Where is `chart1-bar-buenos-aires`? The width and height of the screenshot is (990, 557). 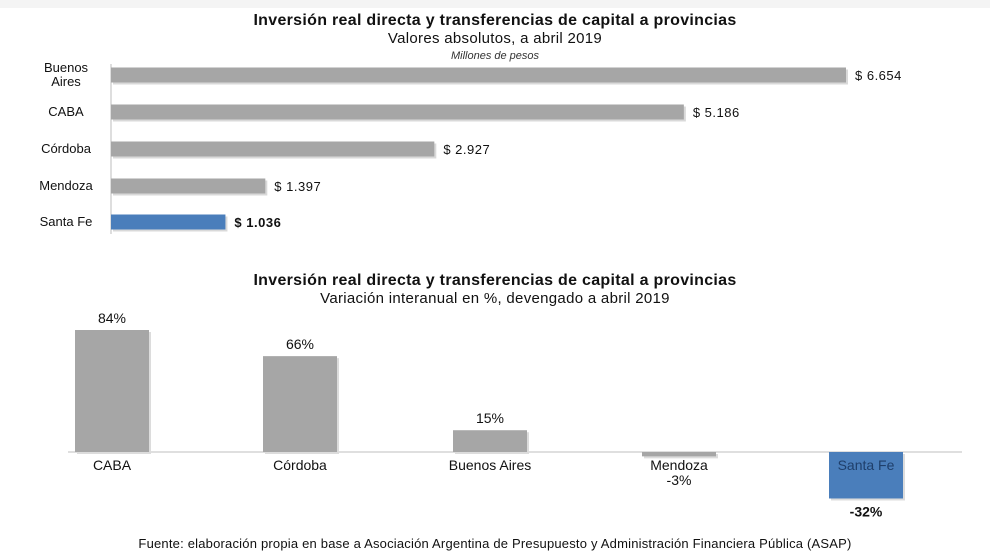 chart1-bar-buenos-aires is located at coordinates (478, 75).